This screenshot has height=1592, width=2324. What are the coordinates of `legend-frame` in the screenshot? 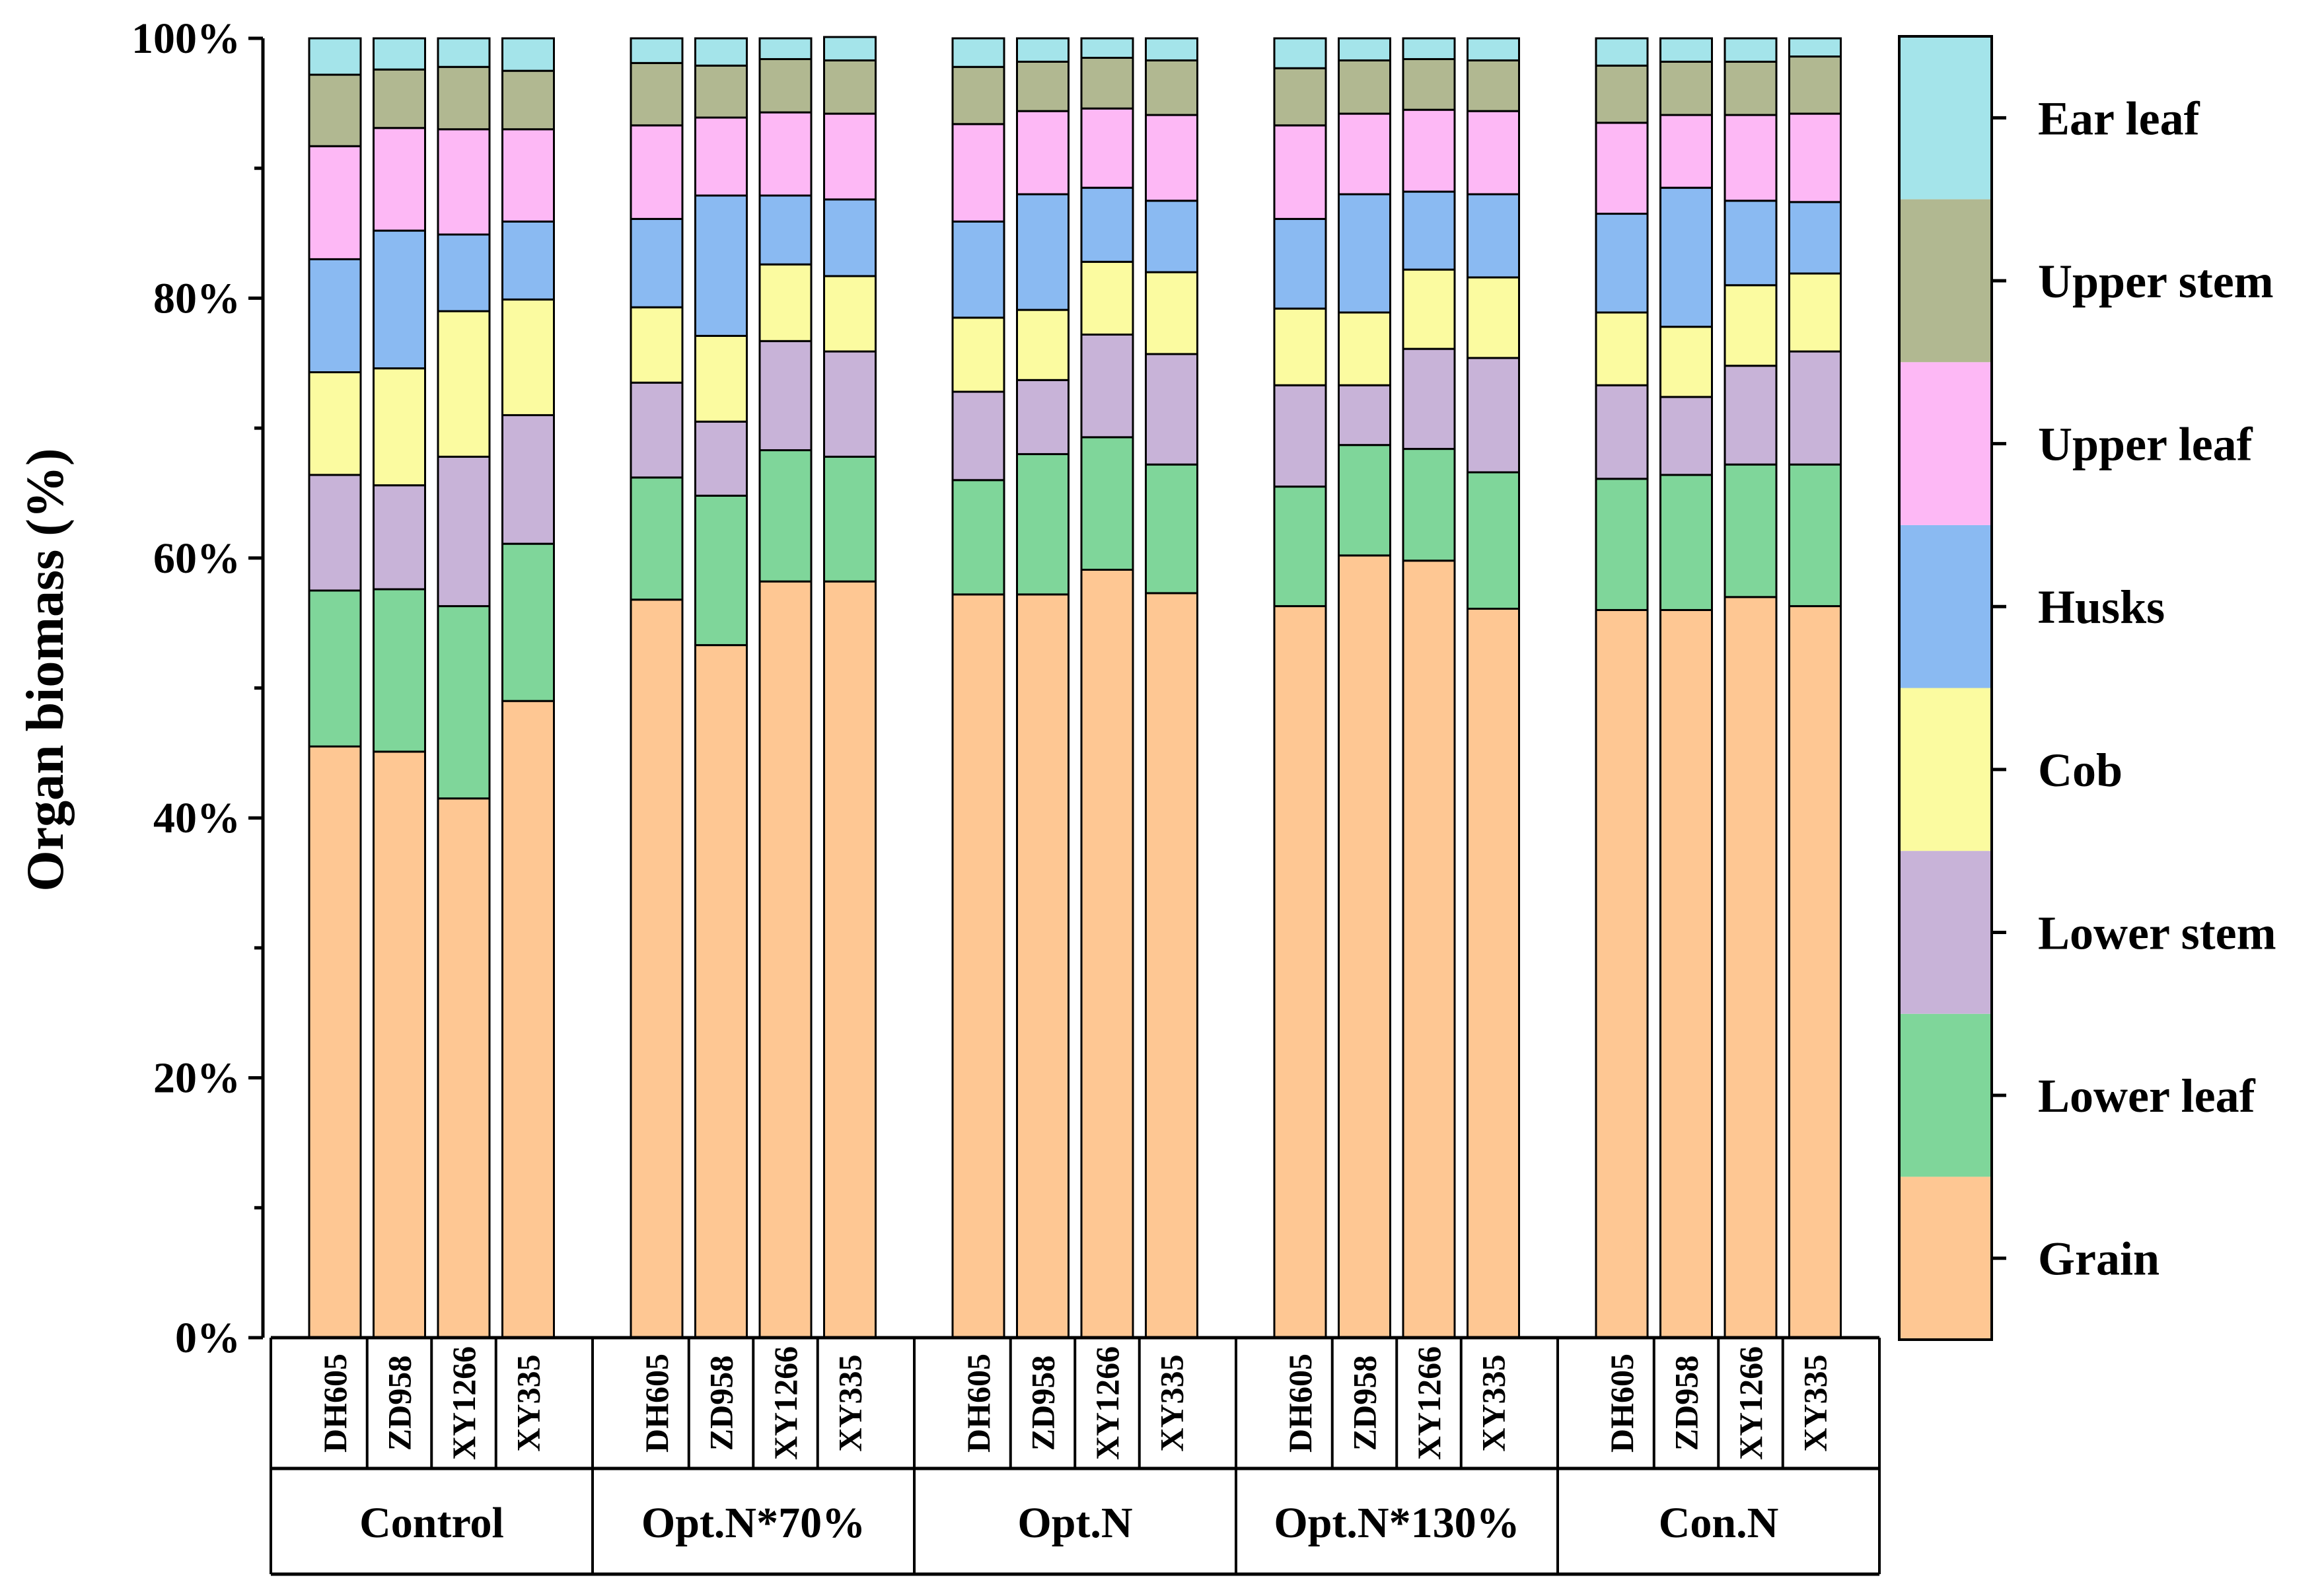 It's located at (1945, 688).